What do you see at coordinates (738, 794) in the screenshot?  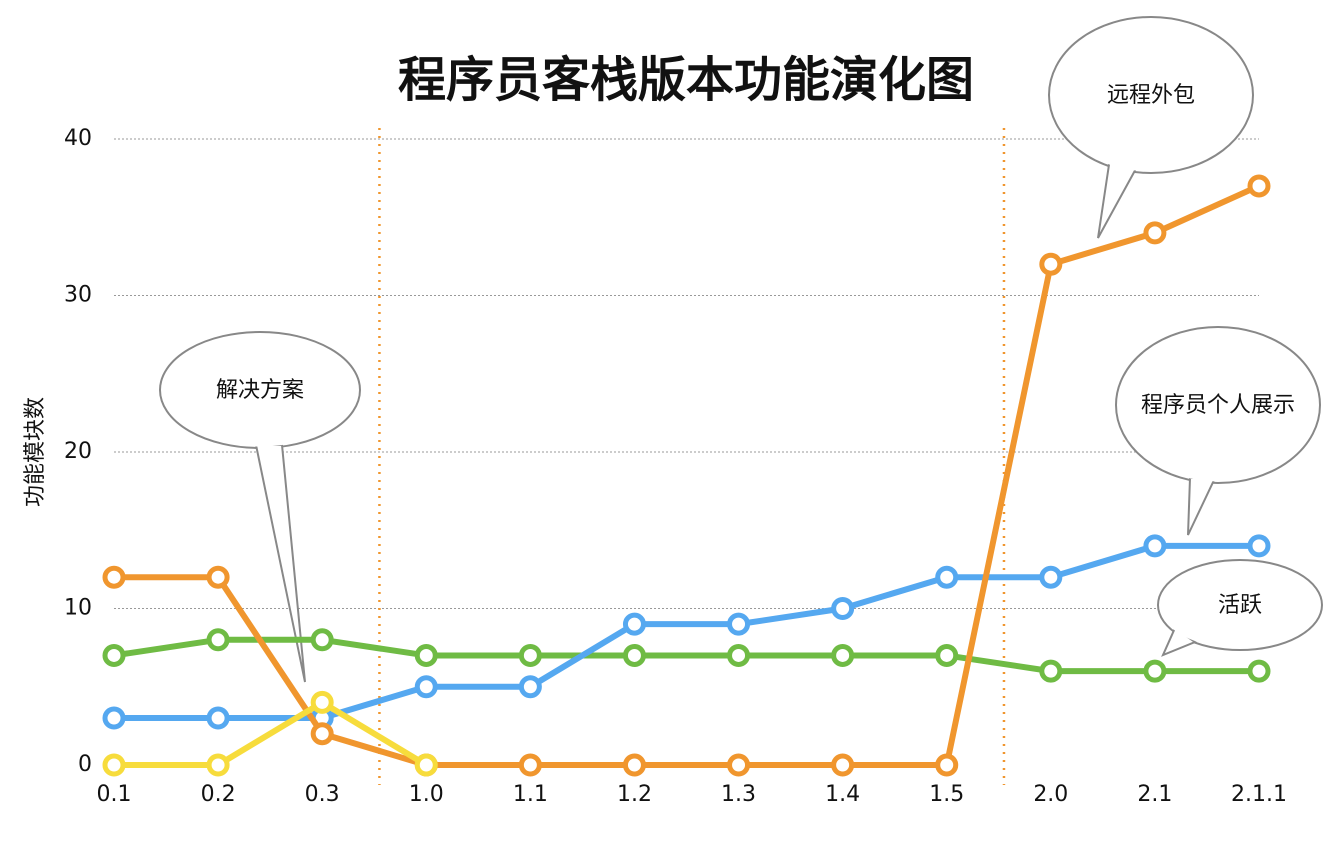 I see `x-tick-label: 1.3` at bounding box center [738, 794].